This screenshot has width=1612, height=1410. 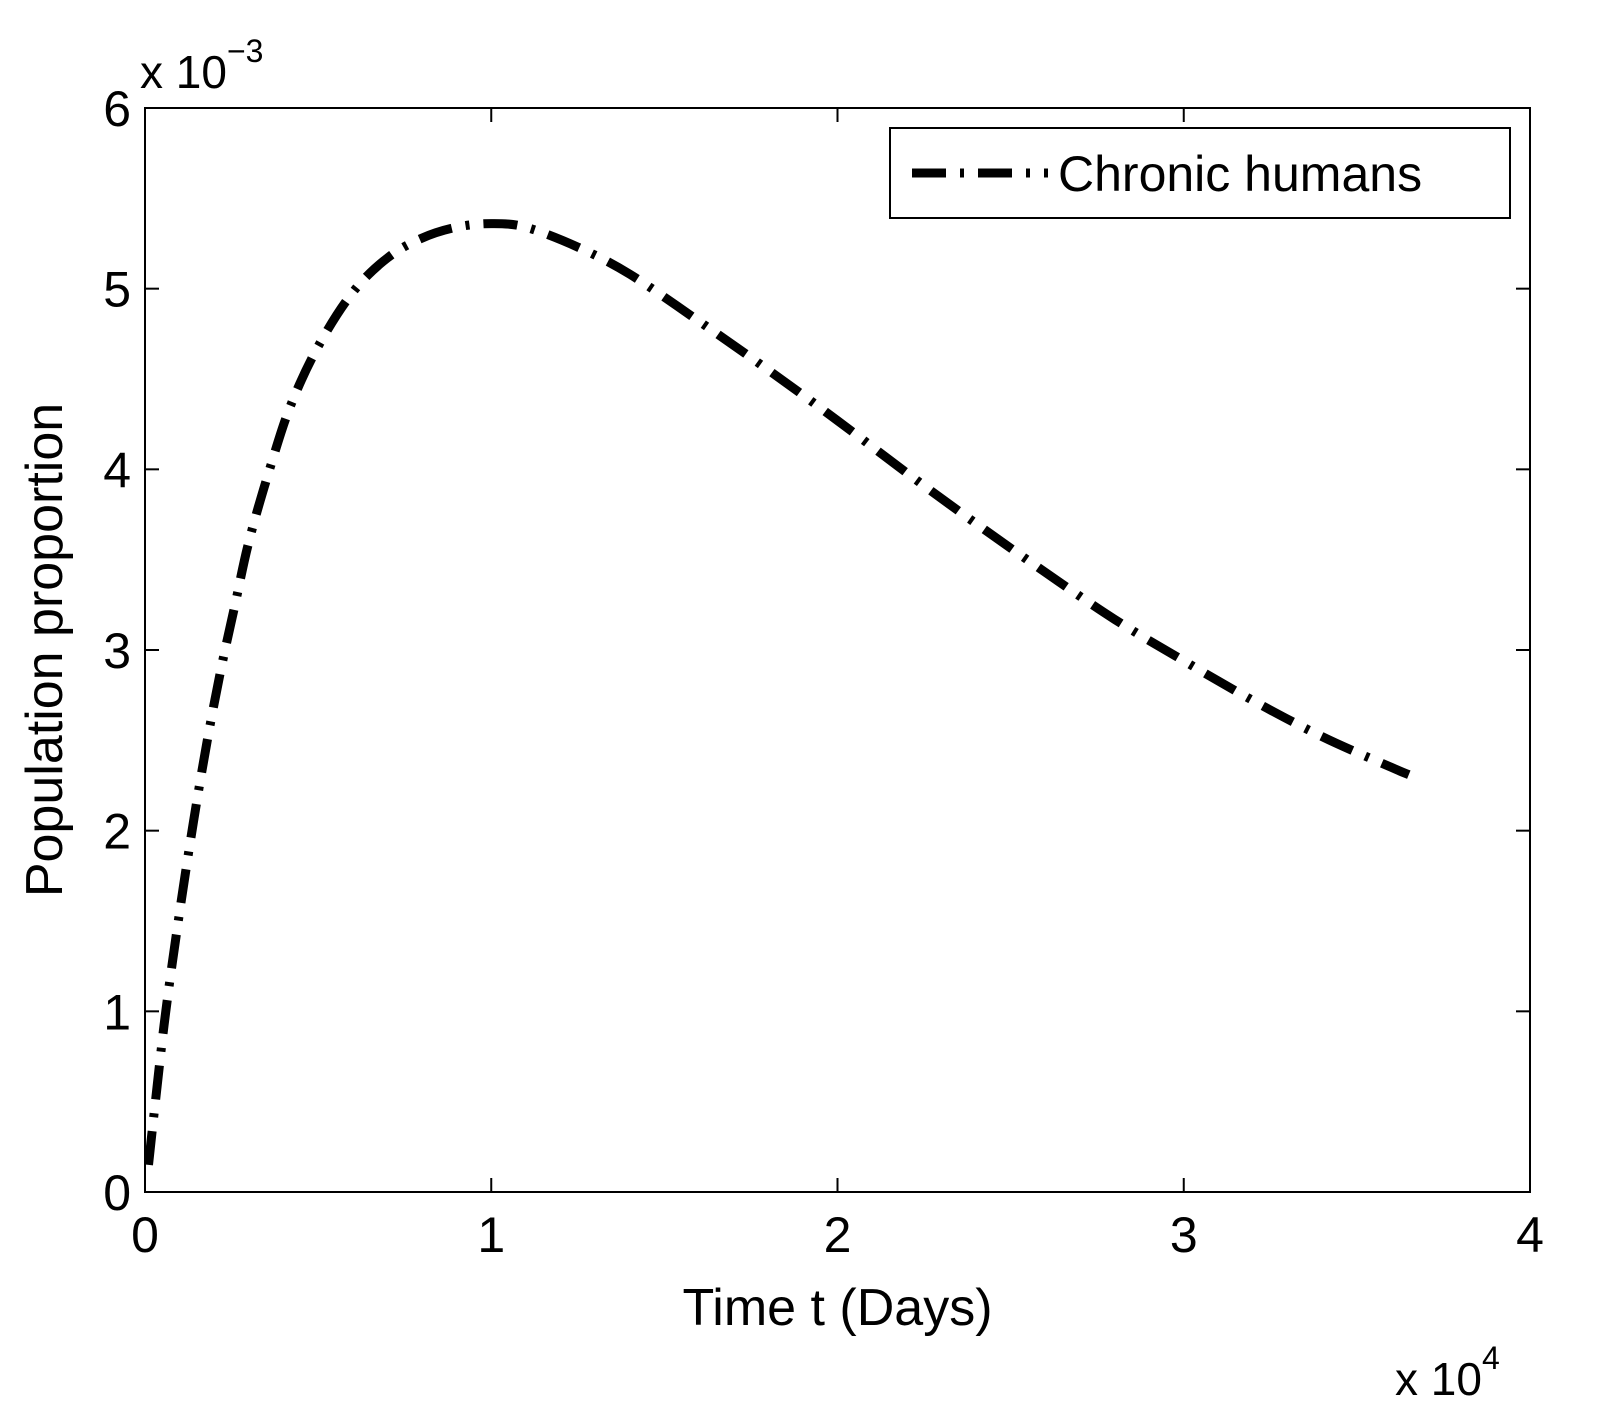 I want to click on x-multiplier-base: x 10, so click(x=1438, y=1379).